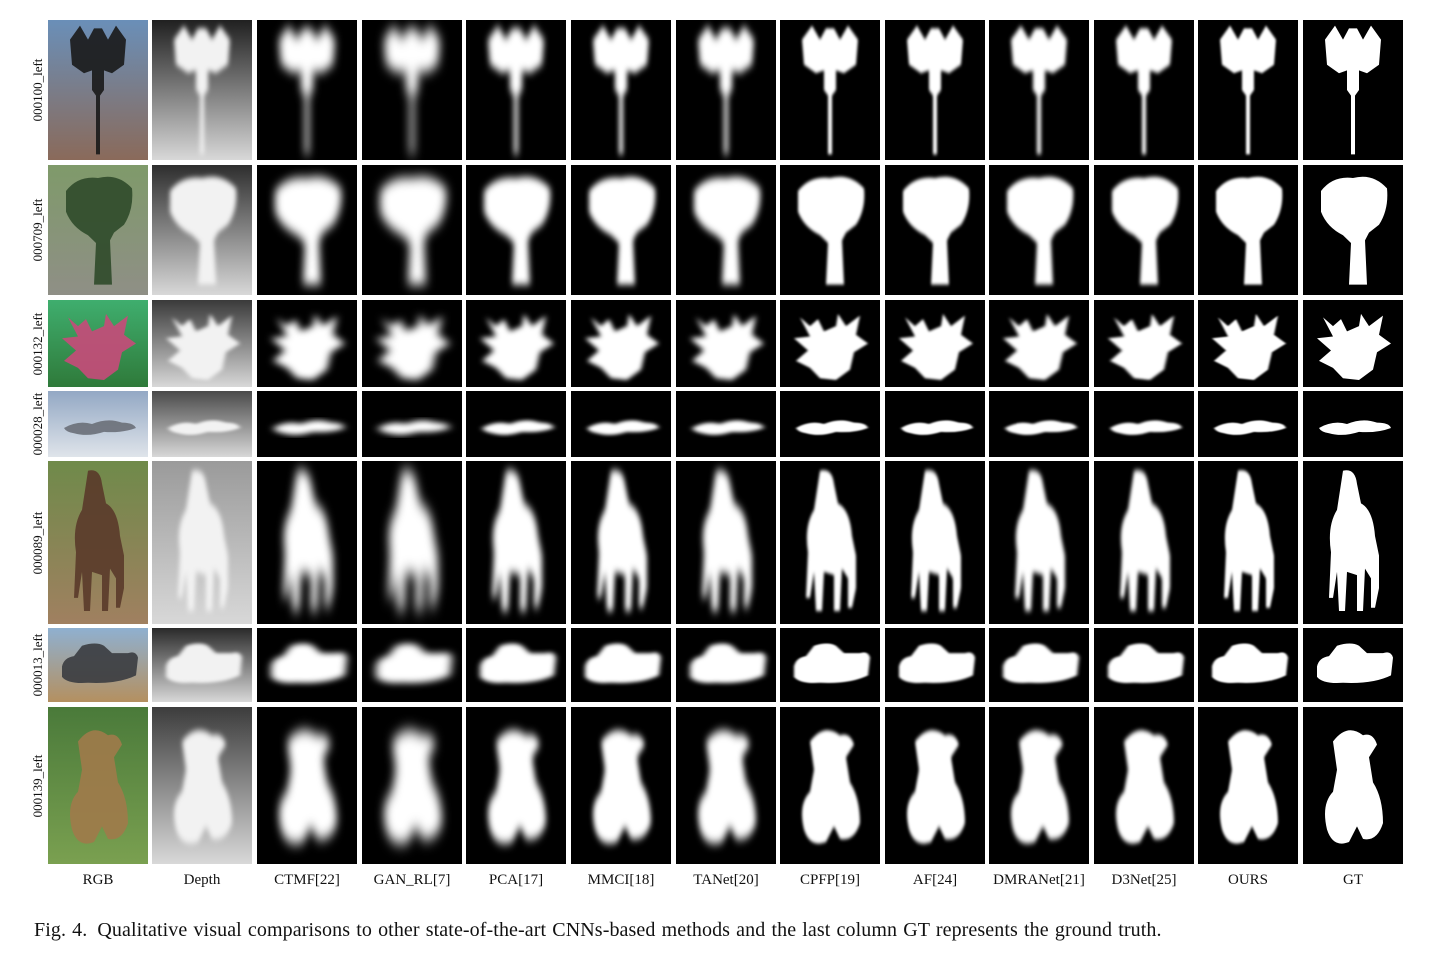 The image size is (1433, 965). Describe the element at coordinates (830, 880) in the screenshot. I see `column-label: CPFP[19]` at that location.